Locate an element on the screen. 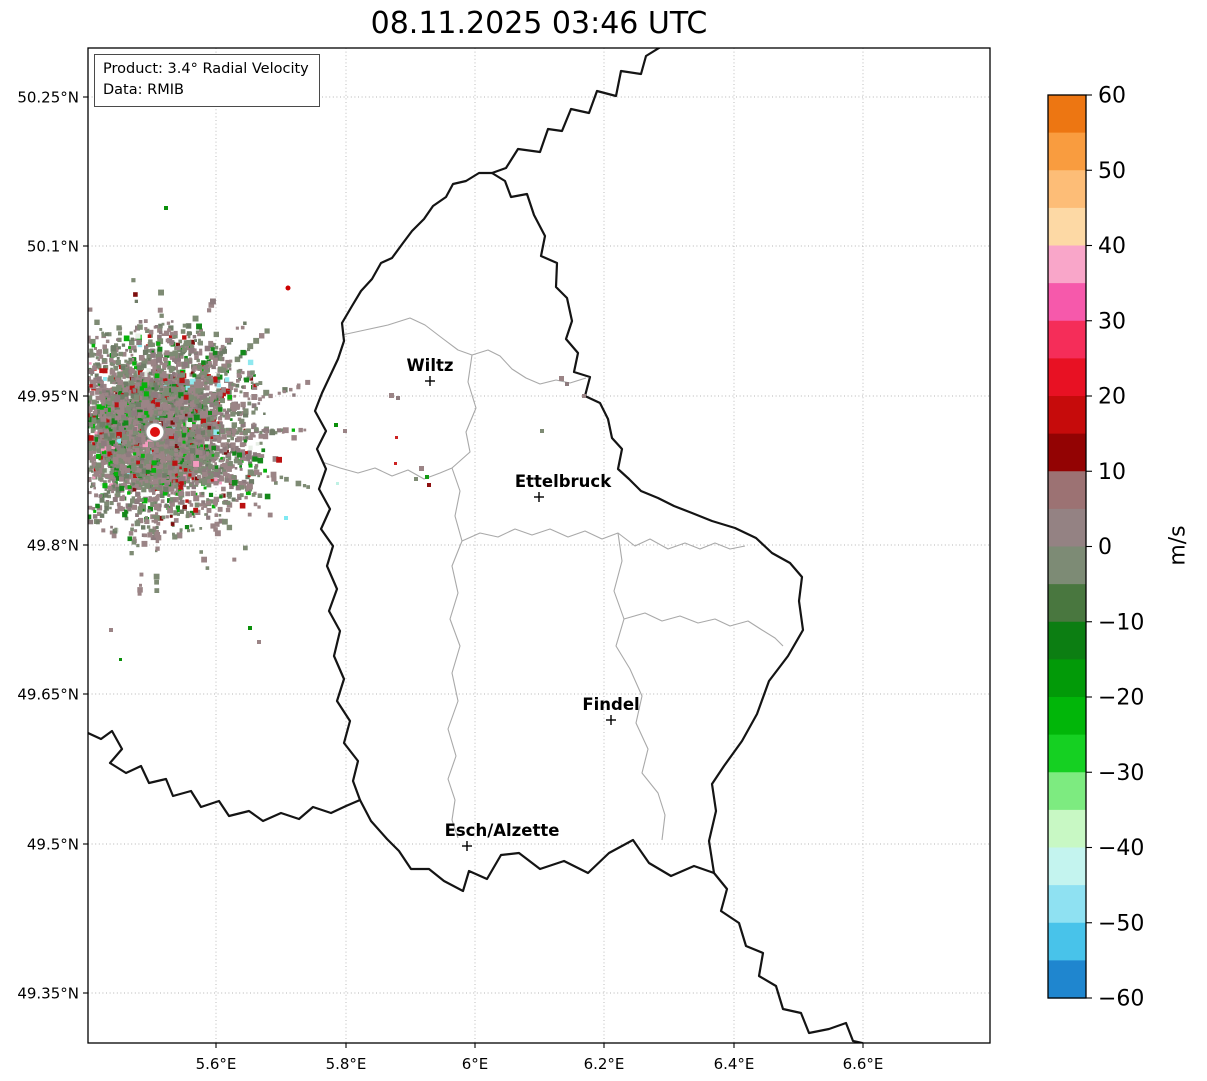 The image size is (1207, 1081). colorbar-tick-label: −60 is located at coordinates (1121, 999).